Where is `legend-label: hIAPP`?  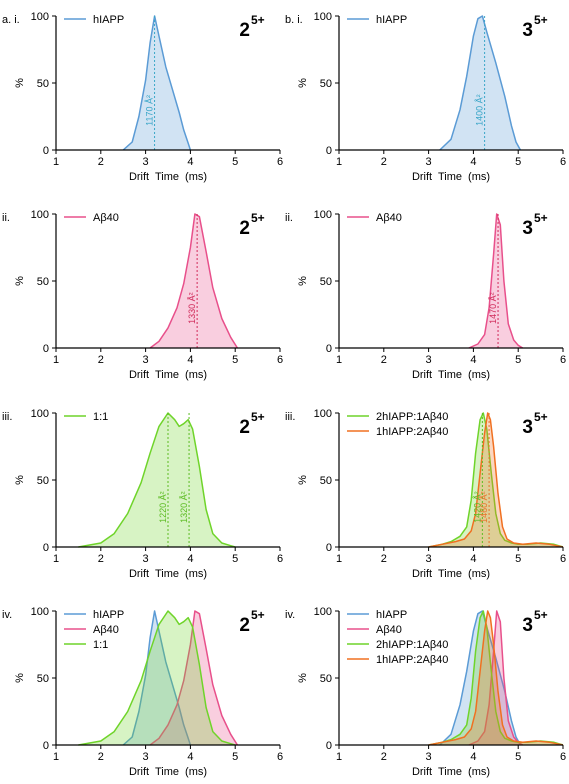 legend-label: hIAPP is located at coordinates (391, 20).